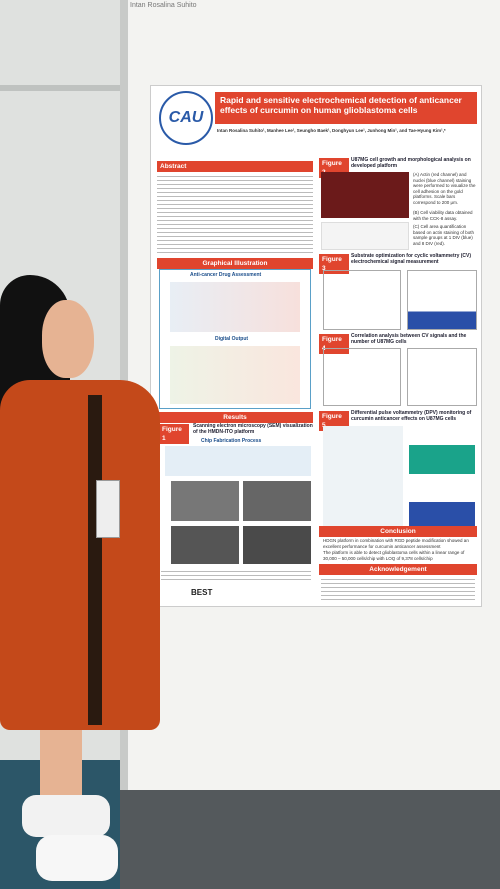 This screenshot has height=889, width=500. I want to click on bar-chart-image, so click(365, 236).